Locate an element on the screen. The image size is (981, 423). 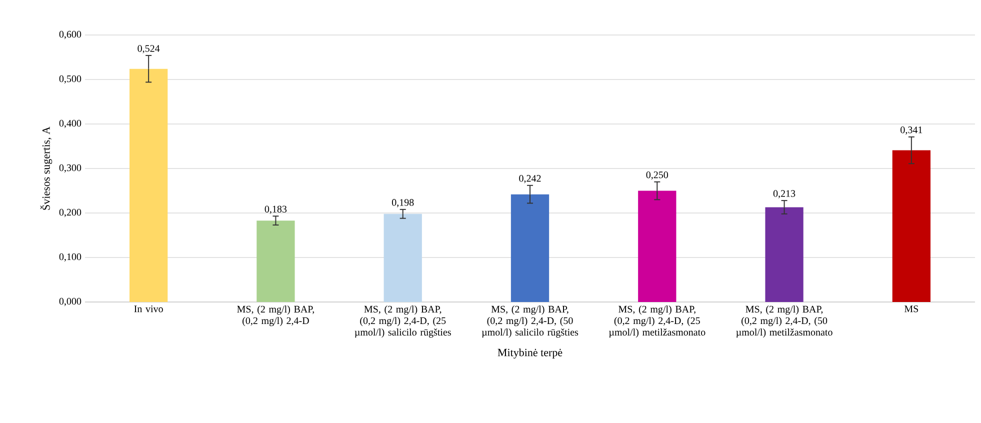
y-tick-label: 0,200 is located at coordinates (70, 213).